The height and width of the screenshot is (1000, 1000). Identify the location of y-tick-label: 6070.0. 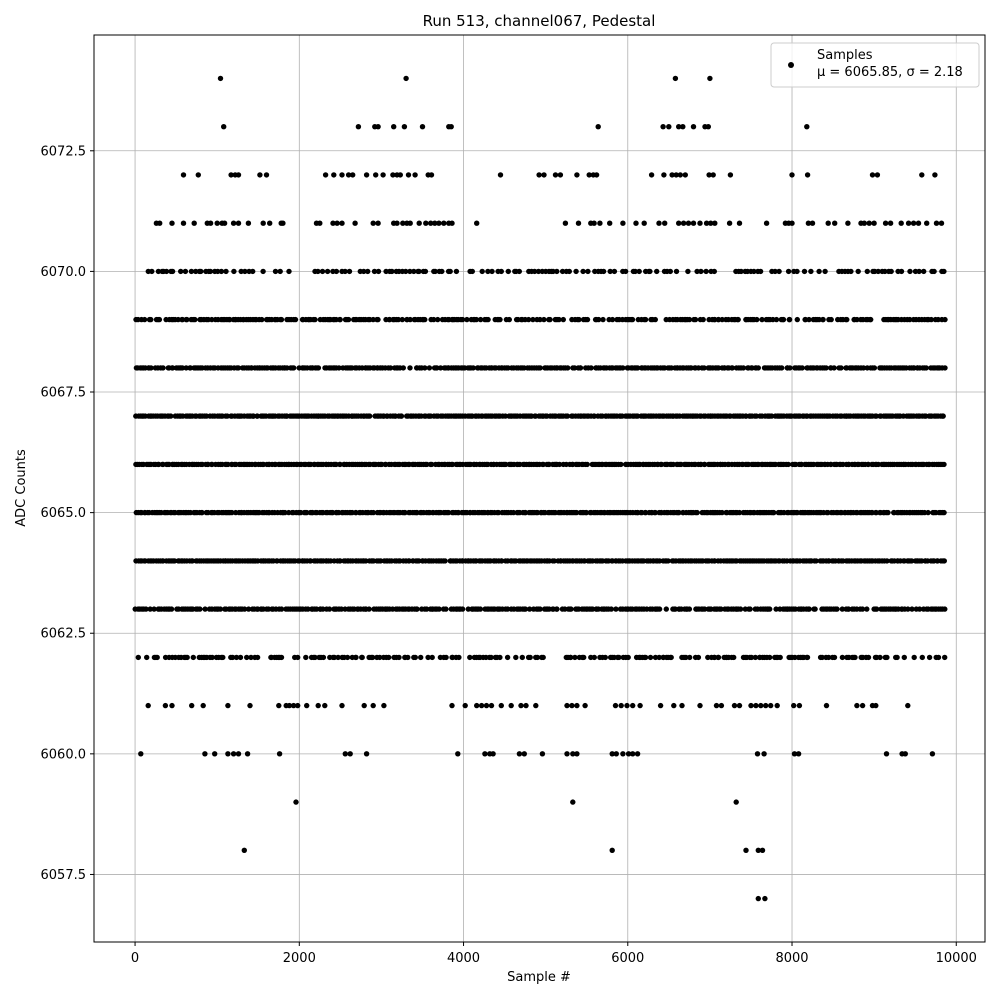
(64, 272).